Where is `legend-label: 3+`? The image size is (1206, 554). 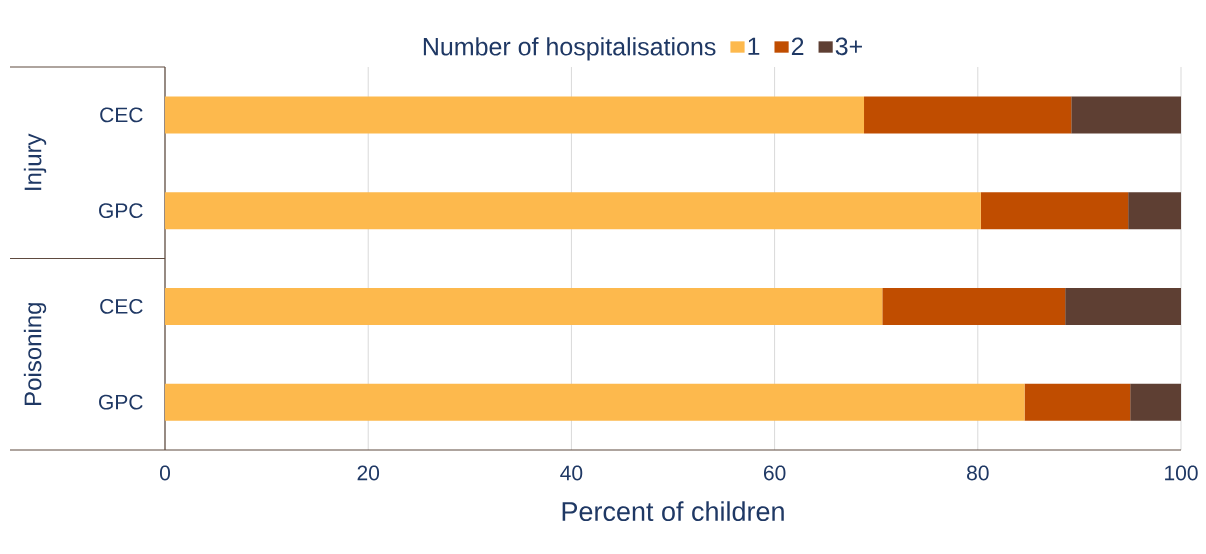 legend-label: 3+ is located at coordinates (848, 46).